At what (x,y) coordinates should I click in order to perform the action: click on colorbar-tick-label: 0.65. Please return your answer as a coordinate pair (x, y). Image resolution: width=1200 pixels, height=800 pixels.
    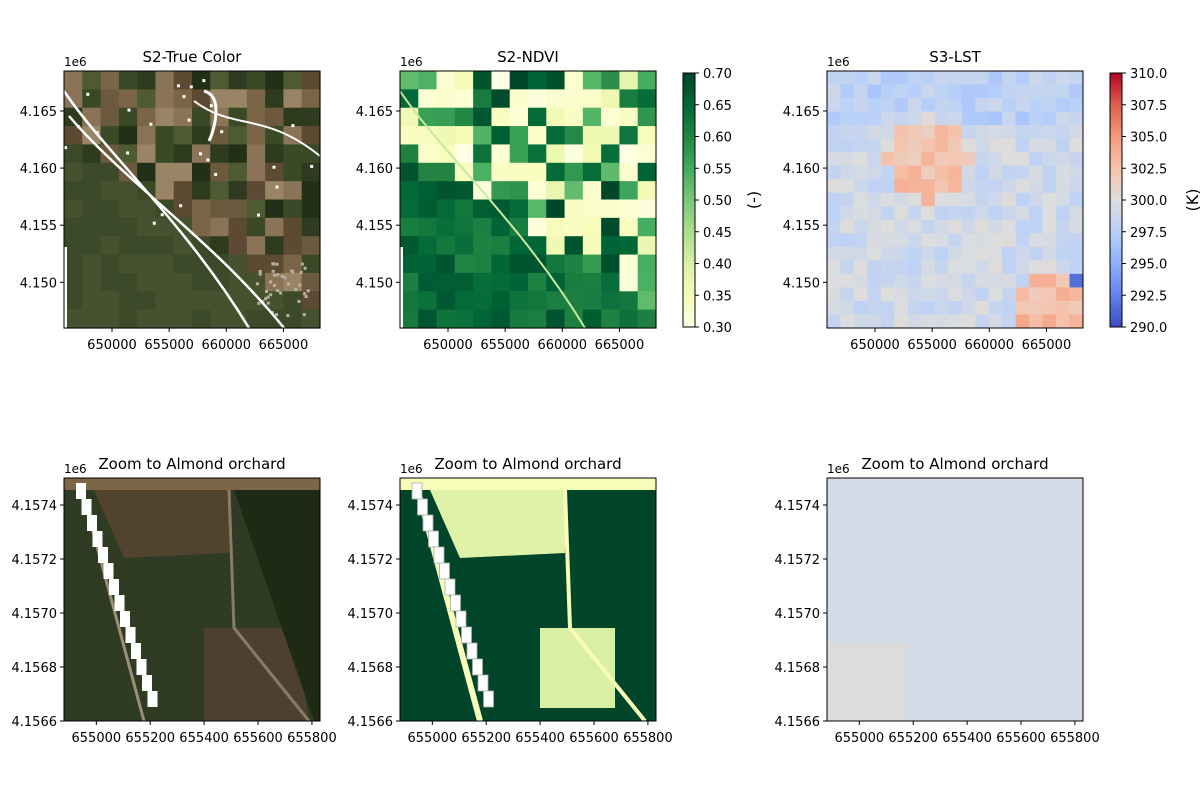
    Looking at the image, I should click on (717, 106).